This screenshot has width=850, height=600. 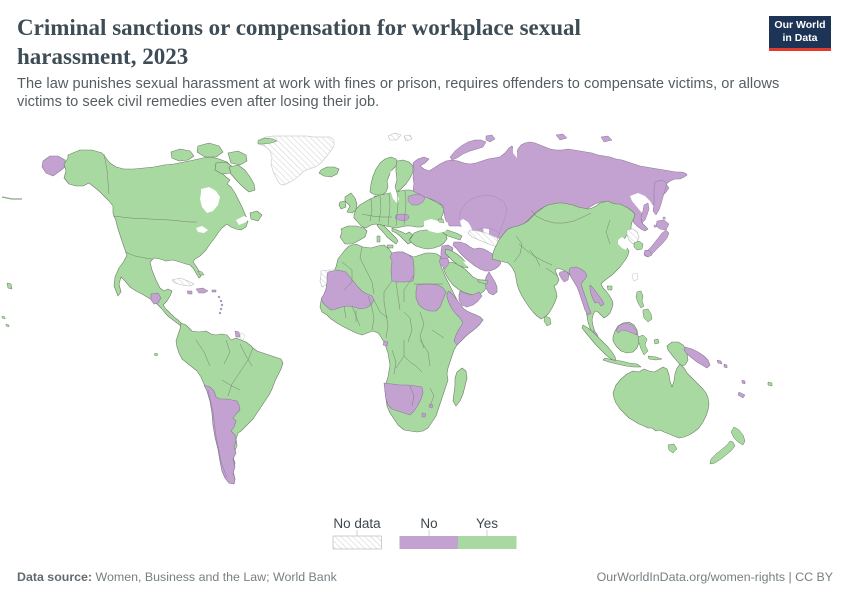 What do you see at coordinates (487, 523) in the screenshot?
I see `svg-text: Yes` at bounding box center [487, 523].